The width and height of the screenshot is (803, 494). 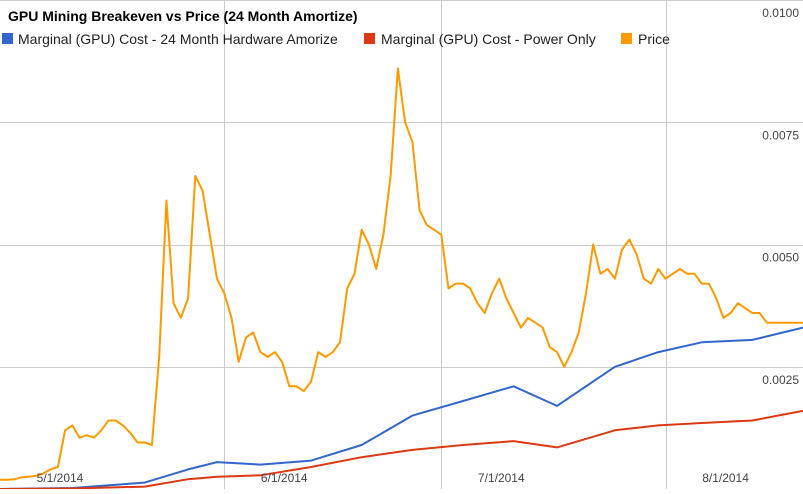 I want to click on legend-swatch-price, so click(x=626, y=38).